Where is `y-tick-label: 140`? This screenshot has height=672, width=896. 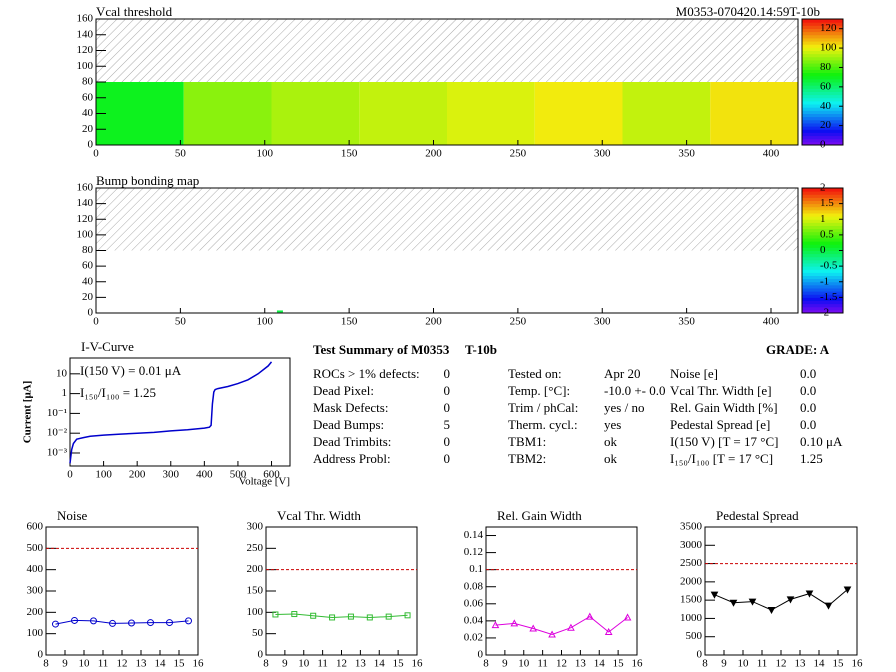
y-tick-label: 140 is located at coordinates (85, 203).